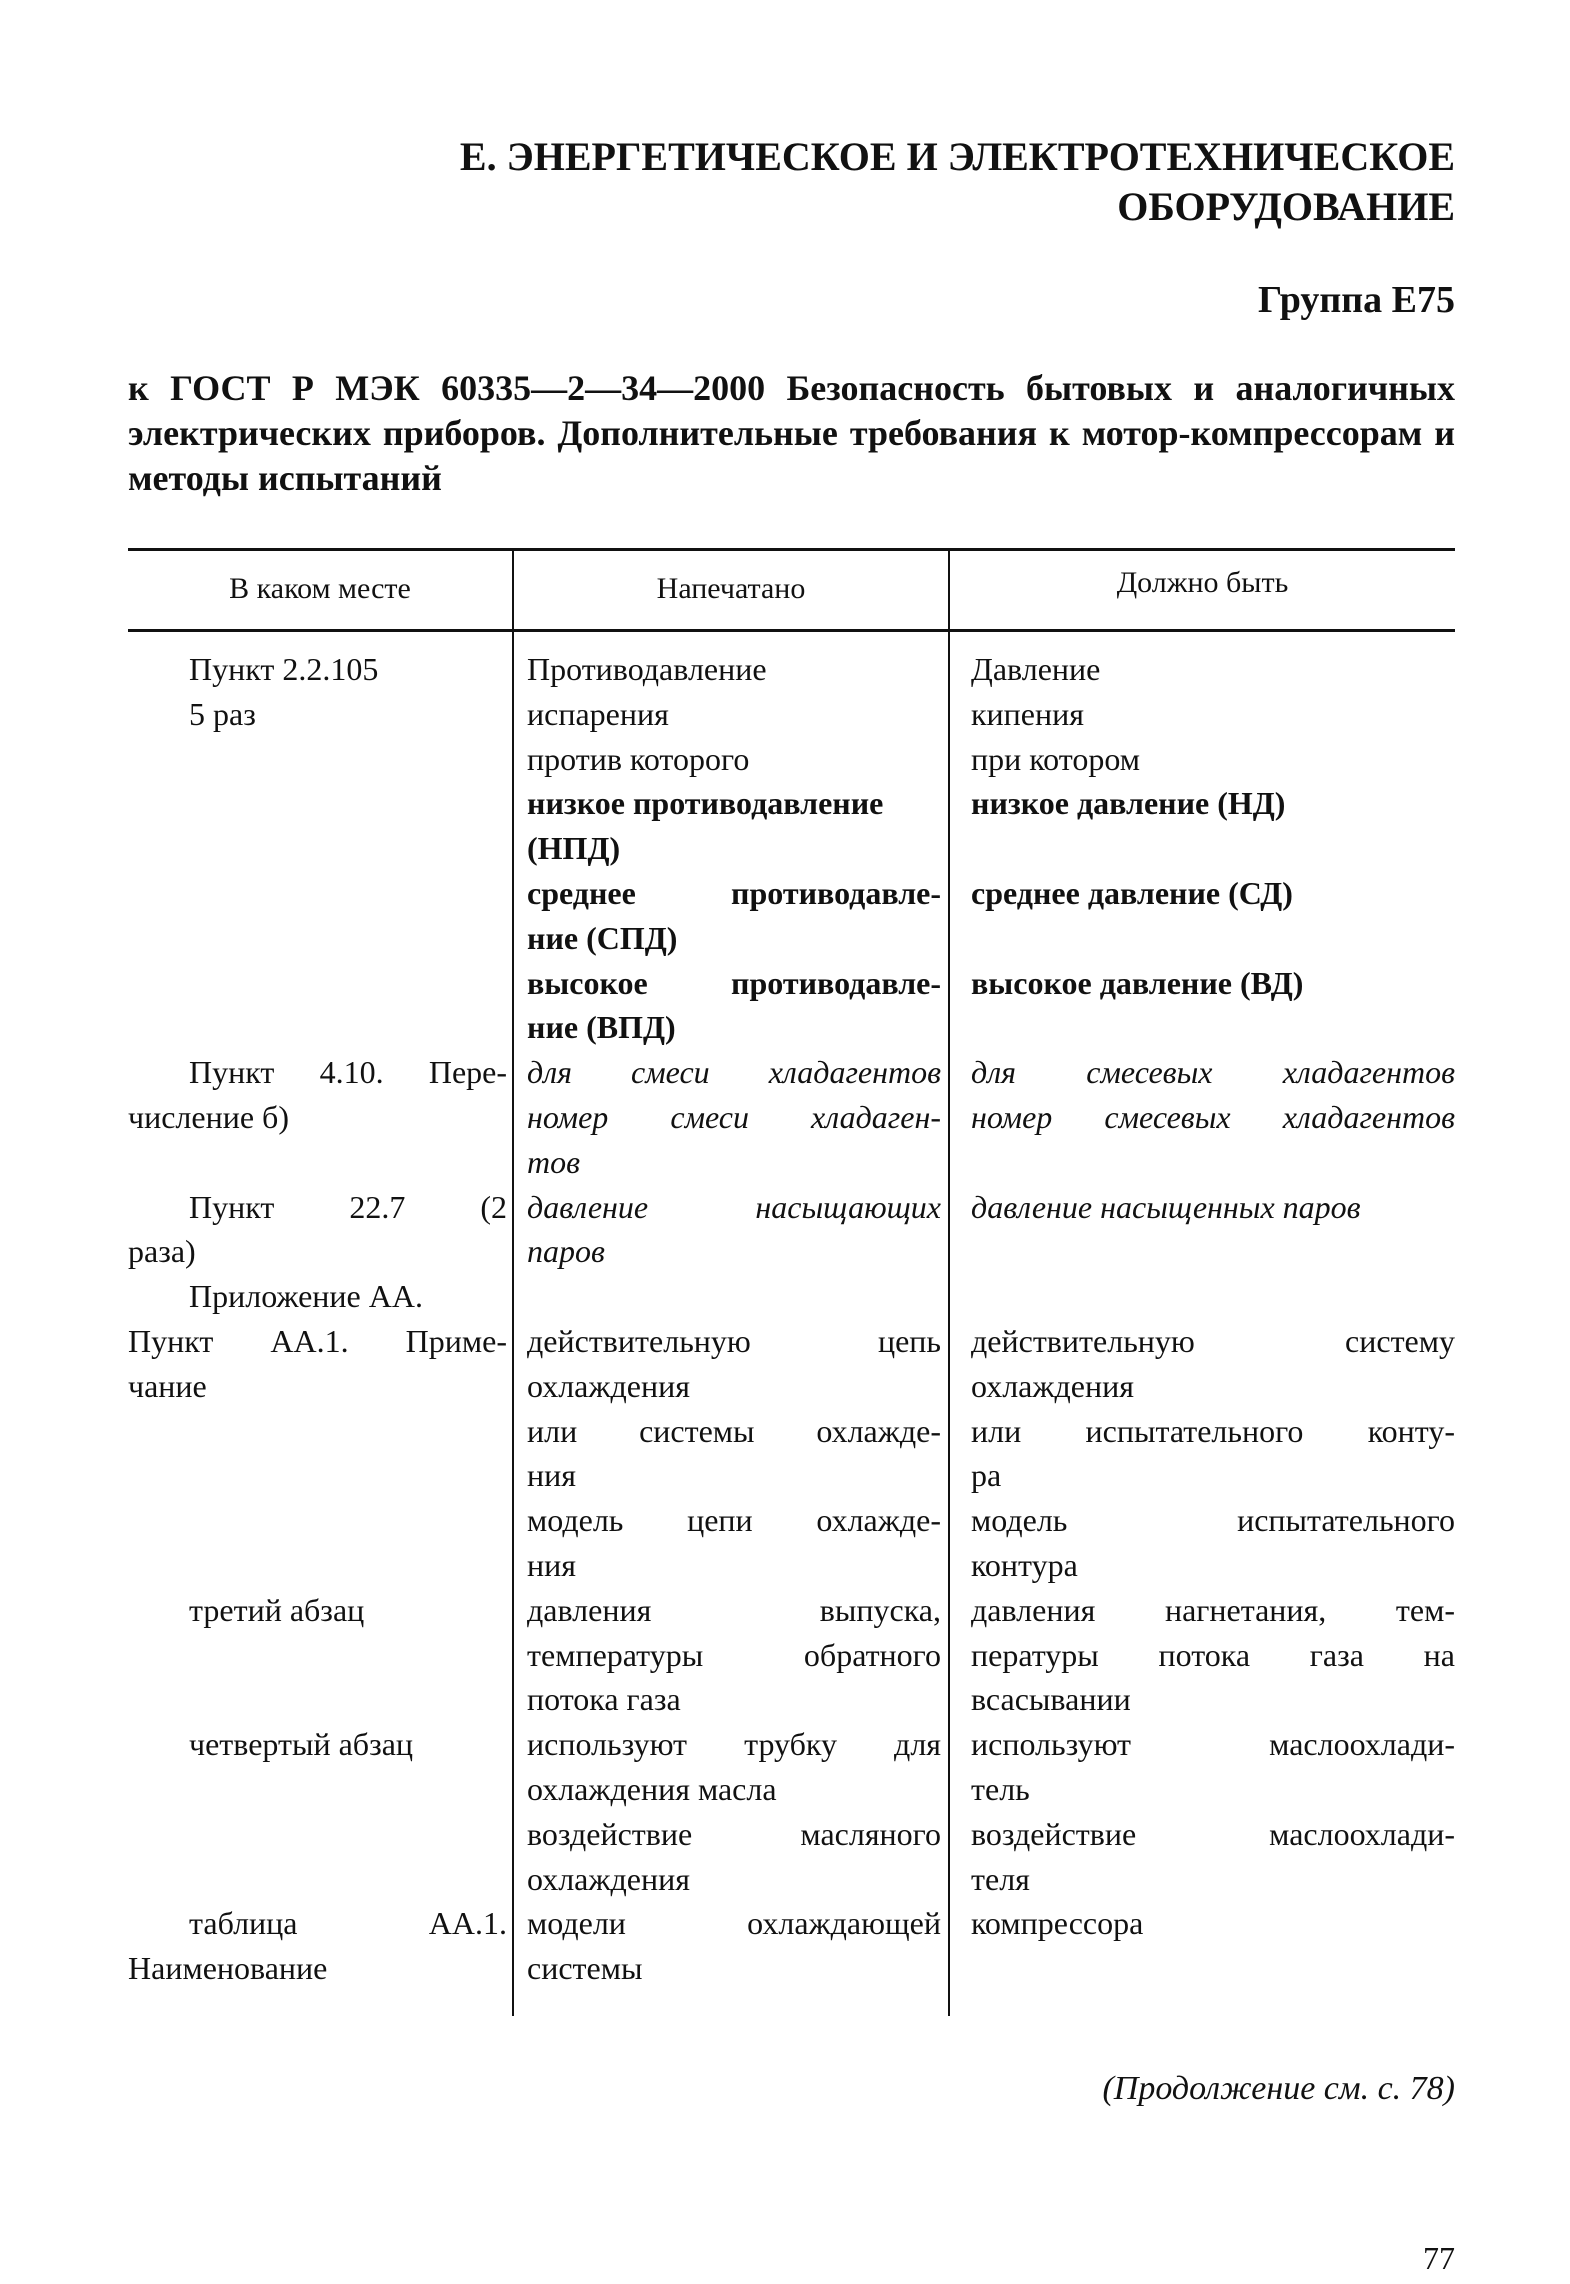 Image resolution: width=1570 pixels, height=2284 pixels. I want to click on printed-line: системы, so click(585, 1968).